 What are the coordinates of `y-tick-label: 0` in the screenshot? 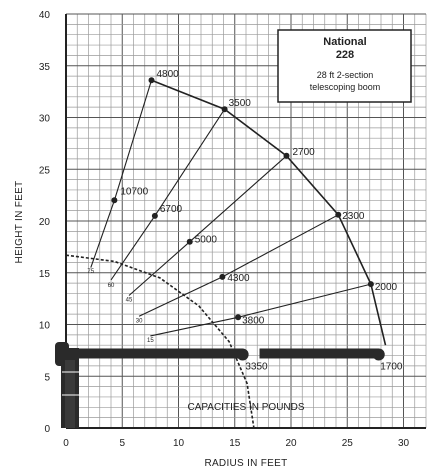 It's located at (47, 429).